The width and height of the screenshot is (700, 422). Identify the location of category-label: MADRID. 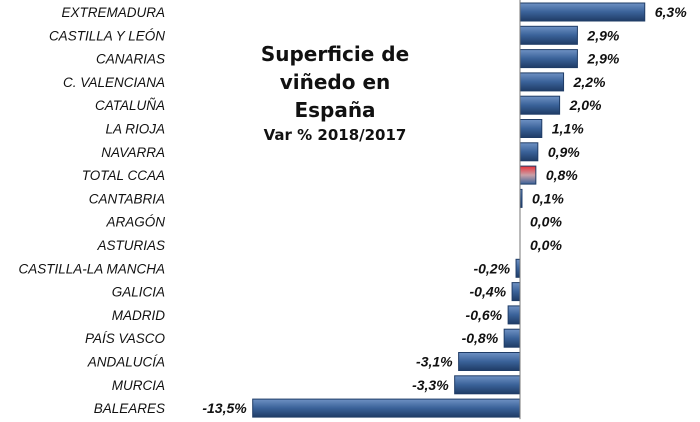
(138, 315).